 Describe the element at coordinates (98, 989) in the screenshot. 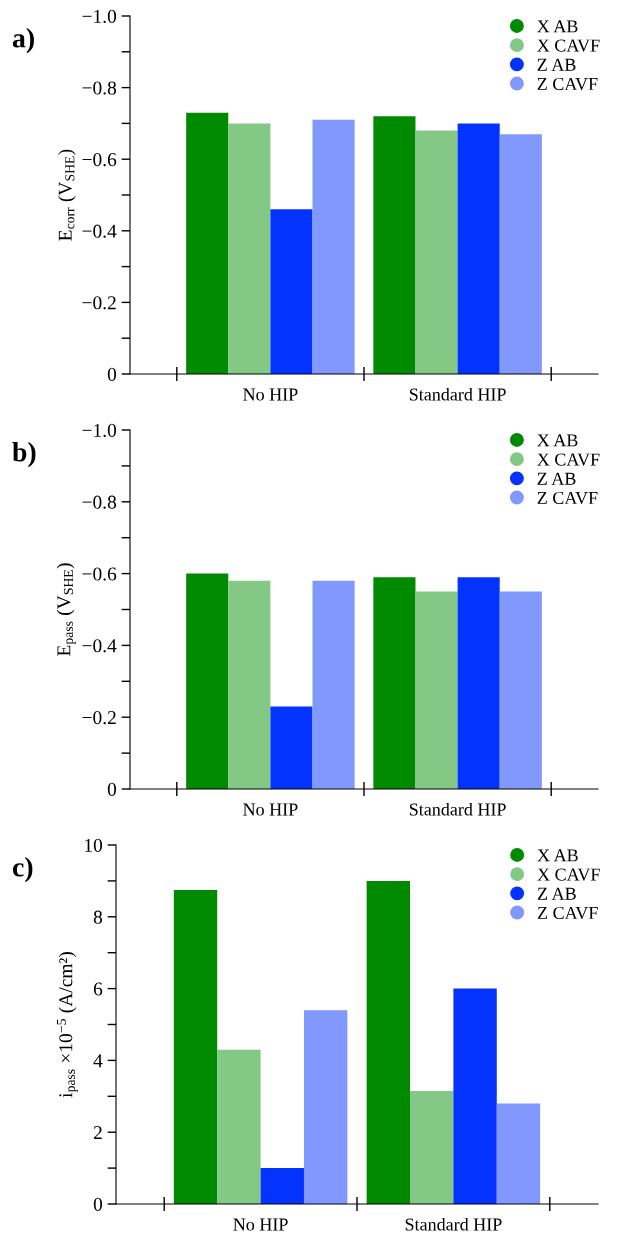

I see `y-tick-label: 6` at that location.